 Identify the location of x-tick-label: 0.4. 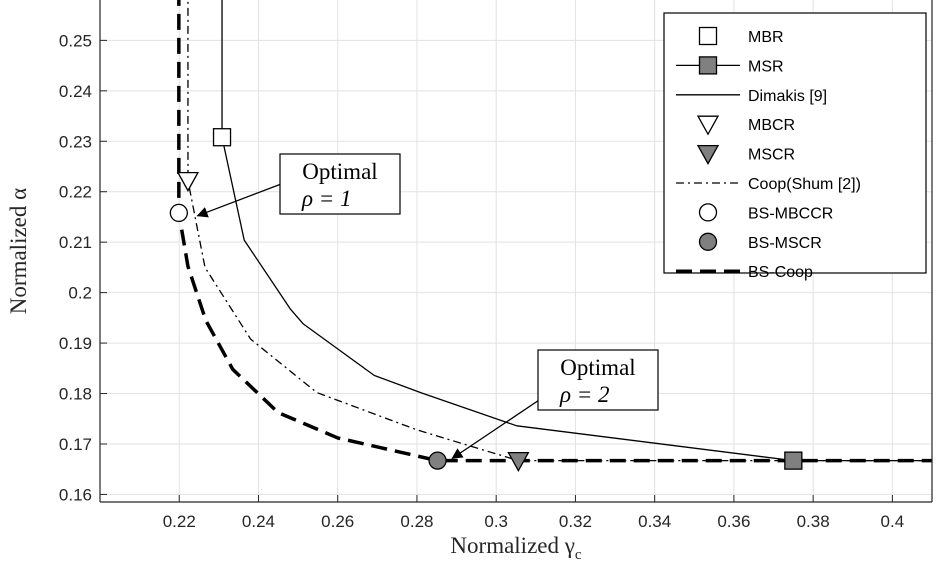
(893, 521).